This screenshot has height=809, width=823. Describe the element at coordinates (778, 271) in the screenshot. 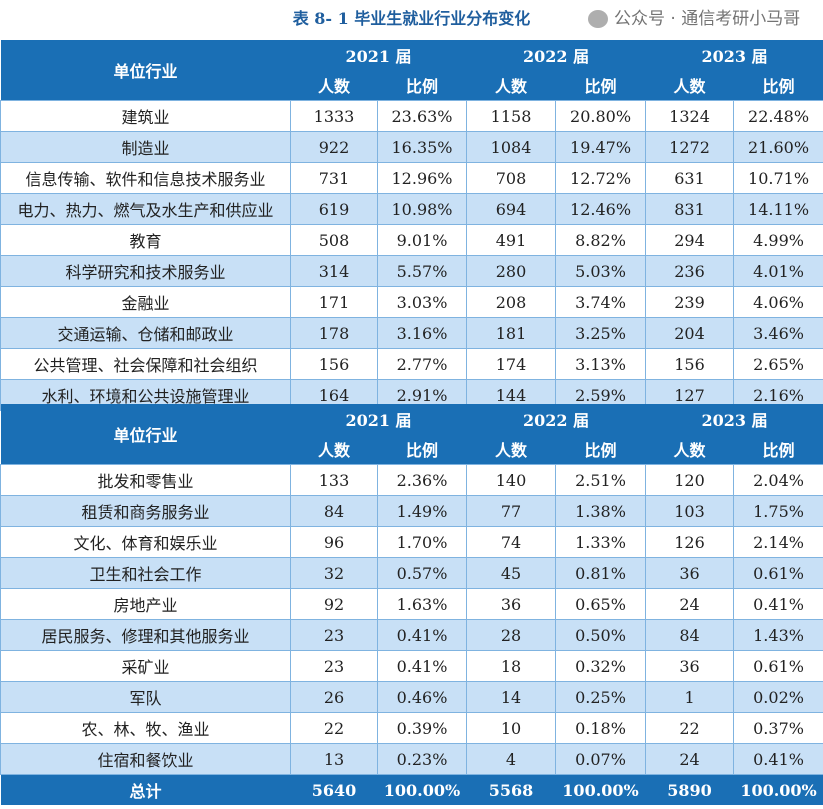

I see `ratio-cell: 4.01%` at that location.